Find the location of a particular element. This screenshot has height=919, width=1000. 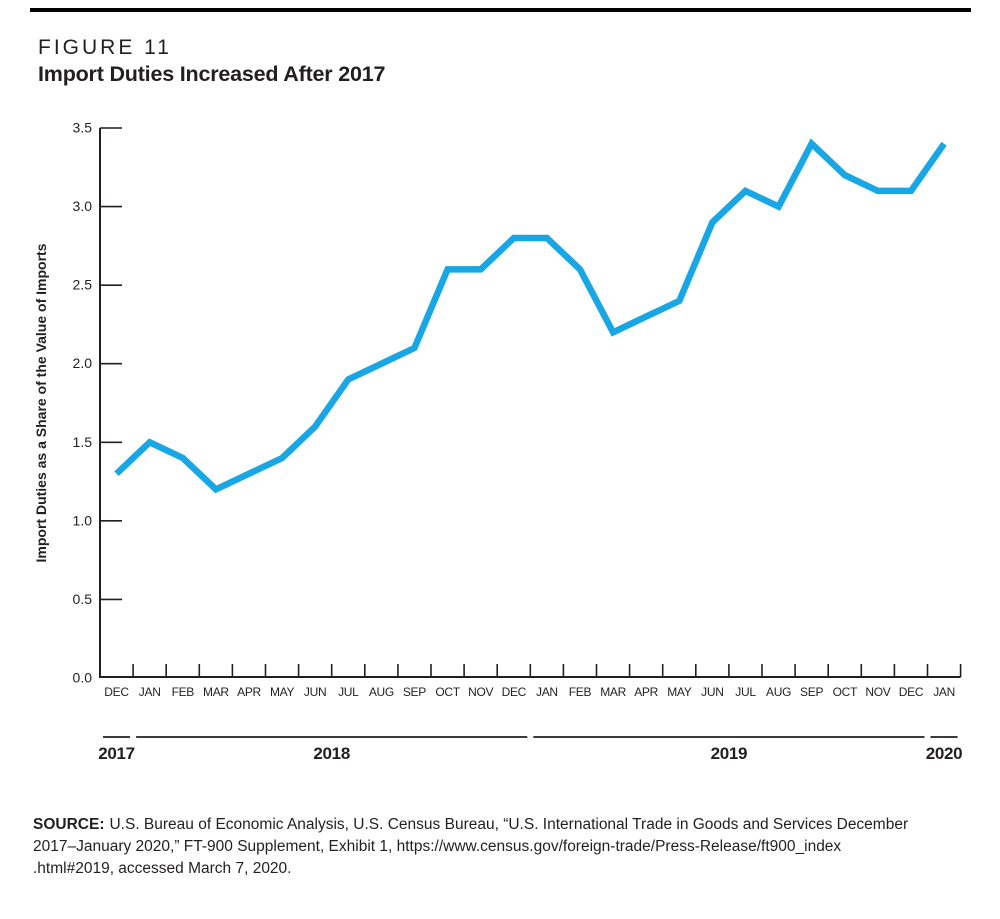

y-tick-label: 1.0 is located at coordinates (83, 520).